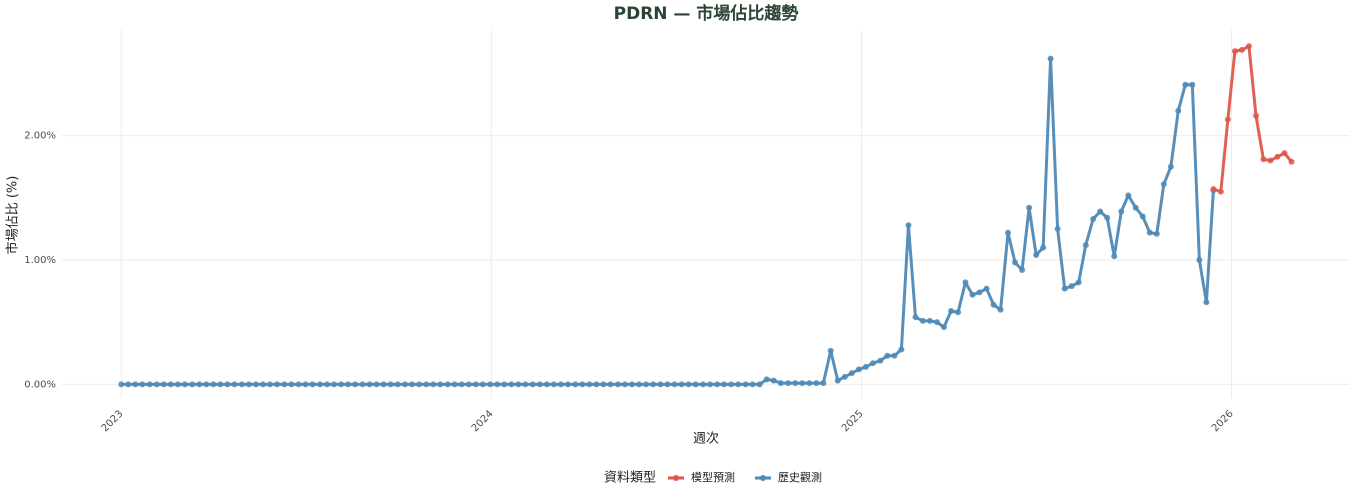 Image resolution: width=1358 pixels, height=500 pixels. Describe the element at coordinates (13, 215) in the screenshot. I see `y-axis-title: 市場佔比 (%)` at that location.